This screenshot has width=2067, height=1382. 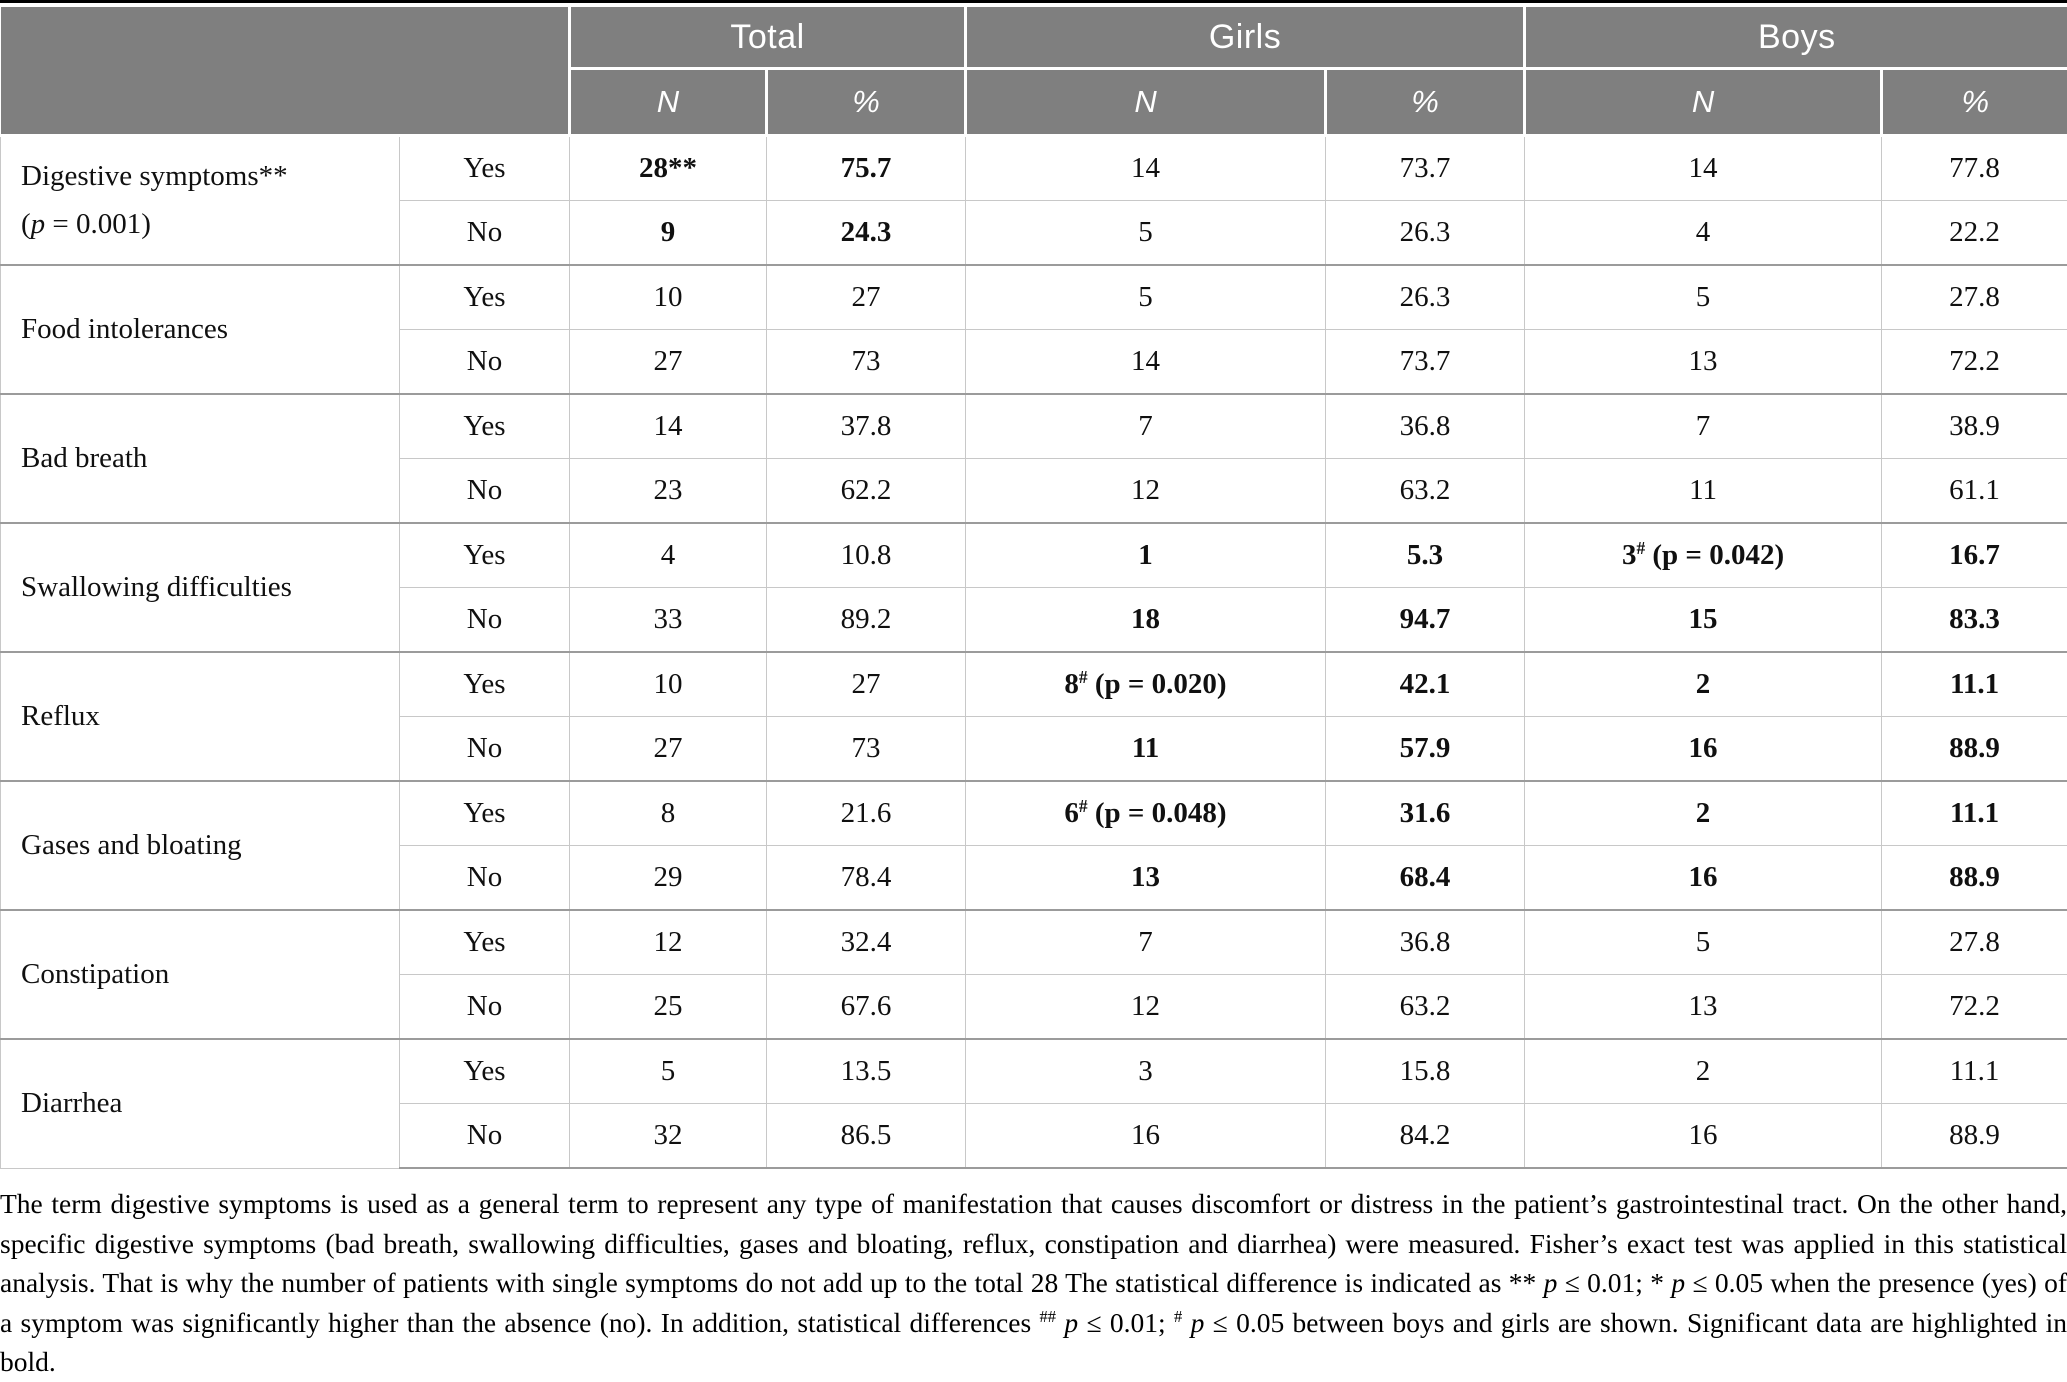 I want to click on value-cell: 86.5, so click(x=866, y=1136).